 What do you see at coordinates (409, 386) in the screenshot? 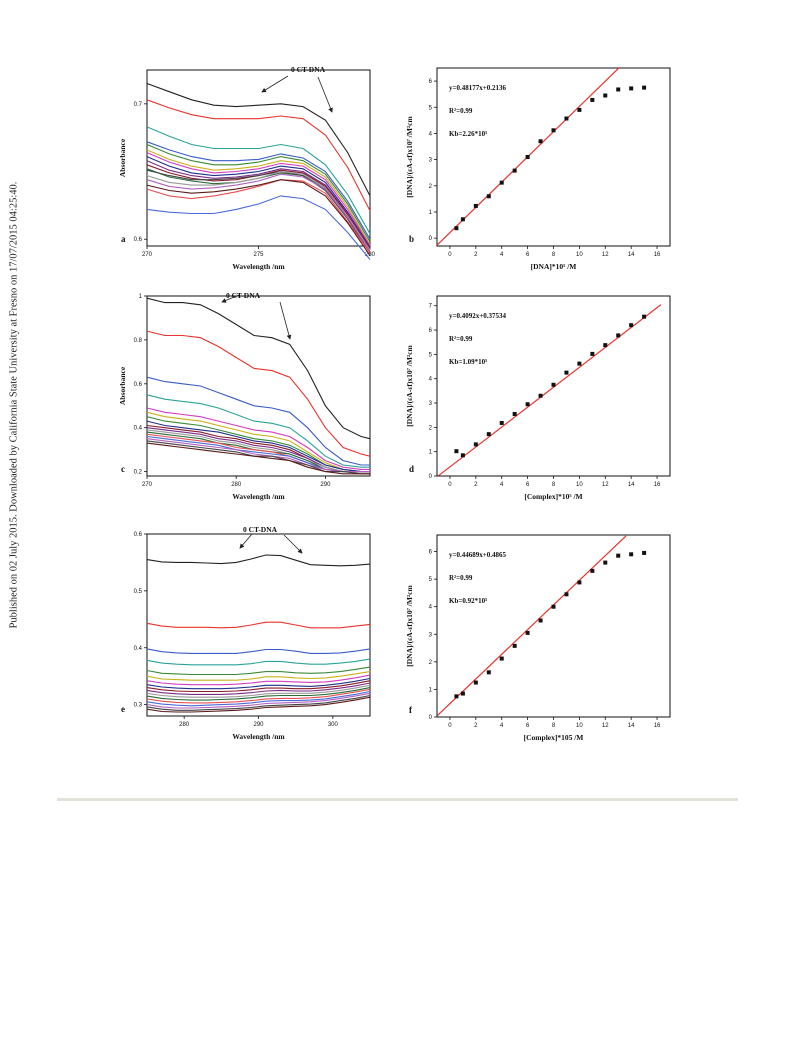
I see `y-axis-label: [DNA]/(εA-εf)x10⁷ /M²cm` at bounding box center [409, 386].